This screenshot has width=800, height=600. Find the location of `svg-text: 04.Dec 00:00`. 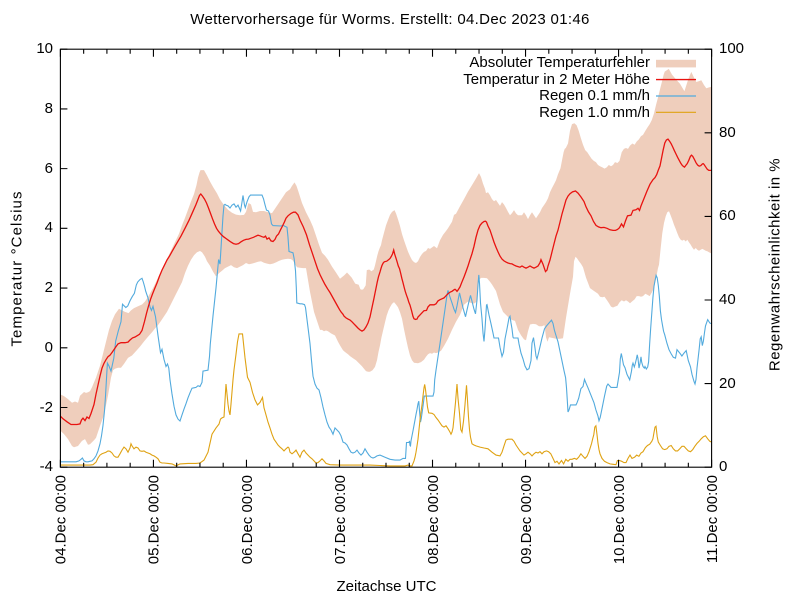

svg-text: 04.Dec 00:00 is located at coordinates (61, 519).